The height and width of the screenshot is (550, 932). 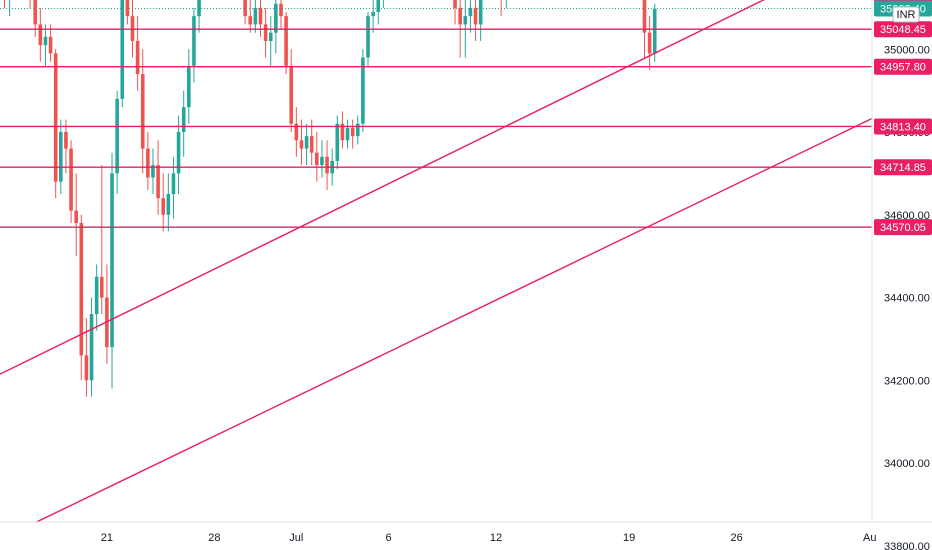 I want to click on horizontal-level-label: 34957.80, so click(x=903, y=66).